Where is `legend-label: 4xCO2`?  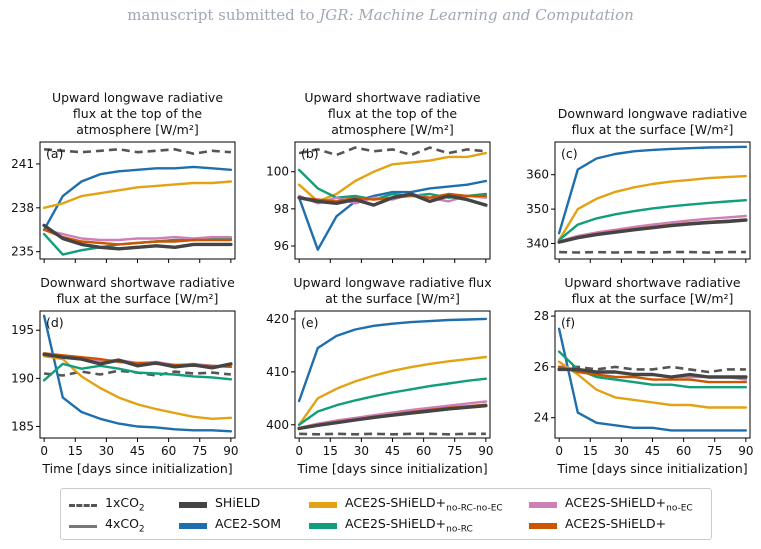
legend-label: 4xCO2 is located at coordinates (125, 525).